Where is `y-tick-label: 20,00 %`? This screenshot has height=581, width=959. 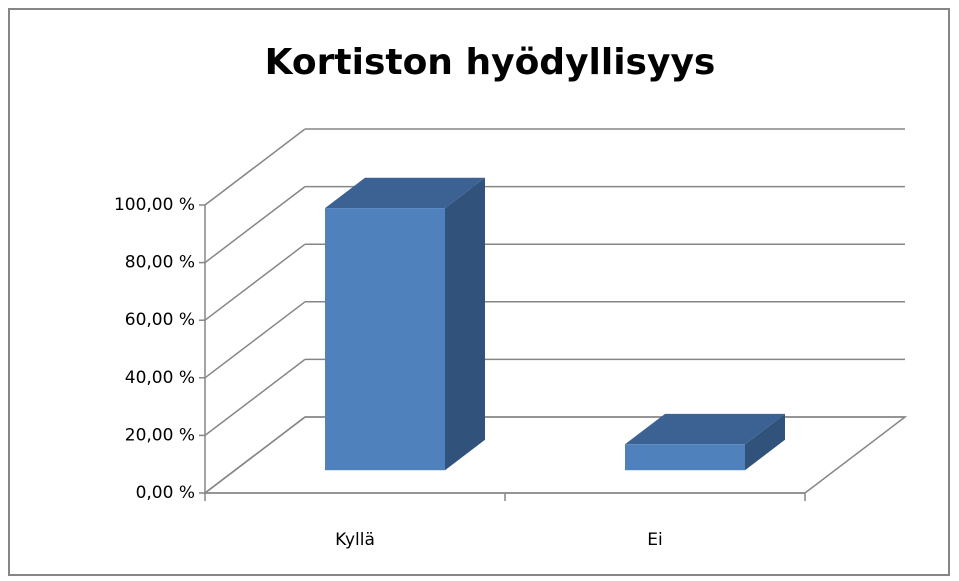 y-tick-label: 20,00 % is located at coordinates (160, 435).